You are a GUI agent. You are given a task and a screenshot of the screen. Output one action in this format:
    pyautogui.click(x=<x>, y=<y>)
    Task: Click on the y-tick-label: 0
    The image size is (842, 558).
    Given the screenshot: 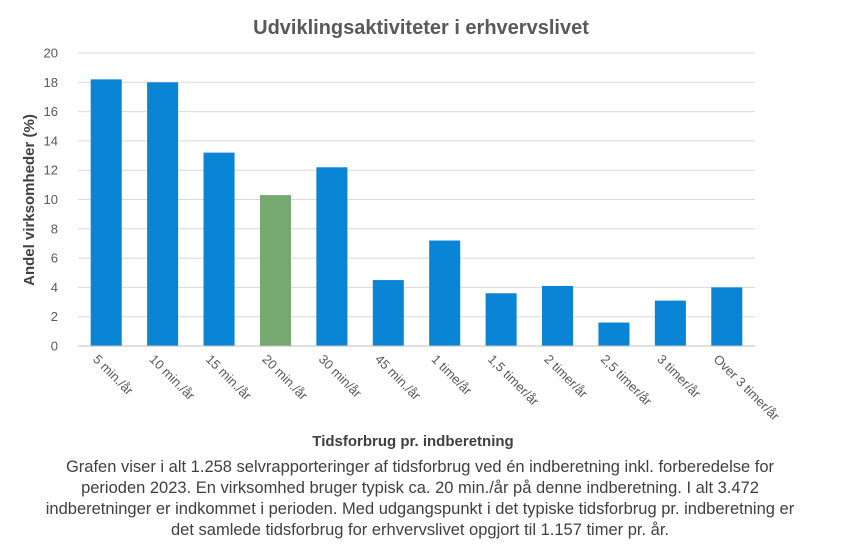 What is the action you would take?
    pyautogui.click(x=54, y=346)
    